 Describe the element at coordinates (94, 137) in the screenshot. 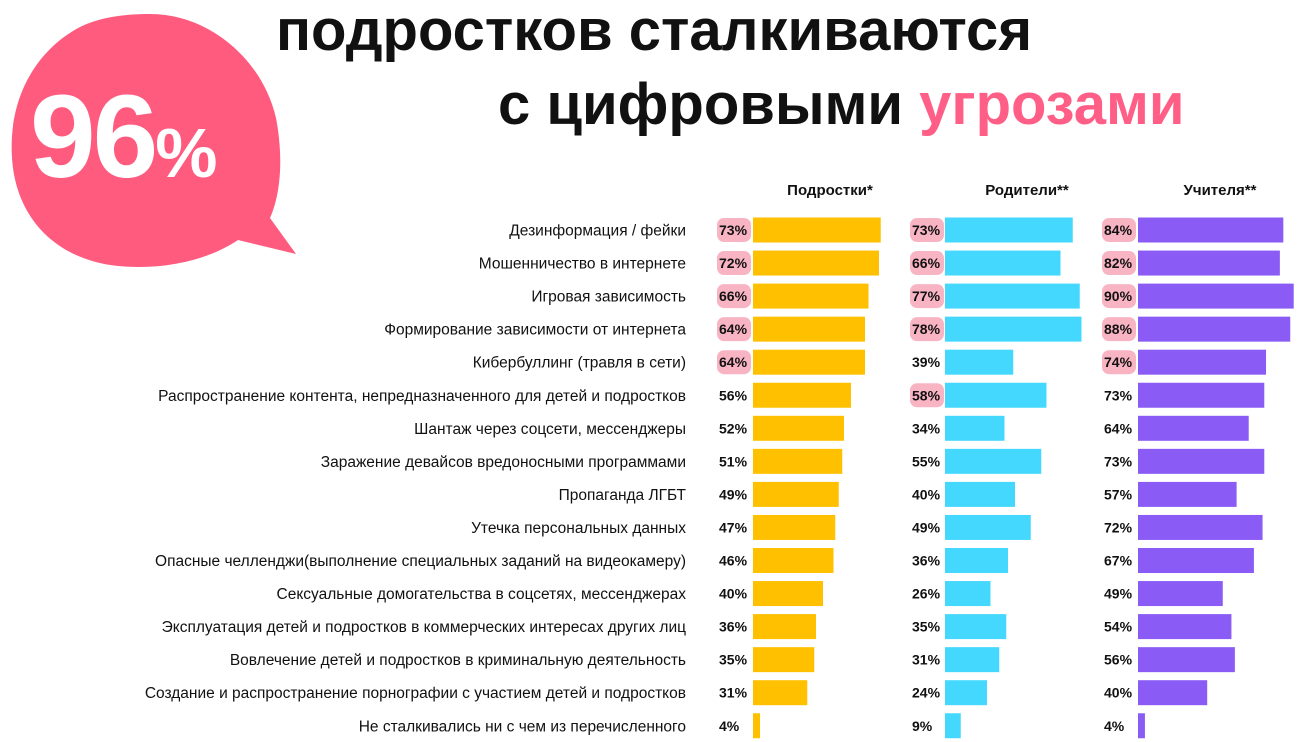

I see `hero-number: 96` at that location.